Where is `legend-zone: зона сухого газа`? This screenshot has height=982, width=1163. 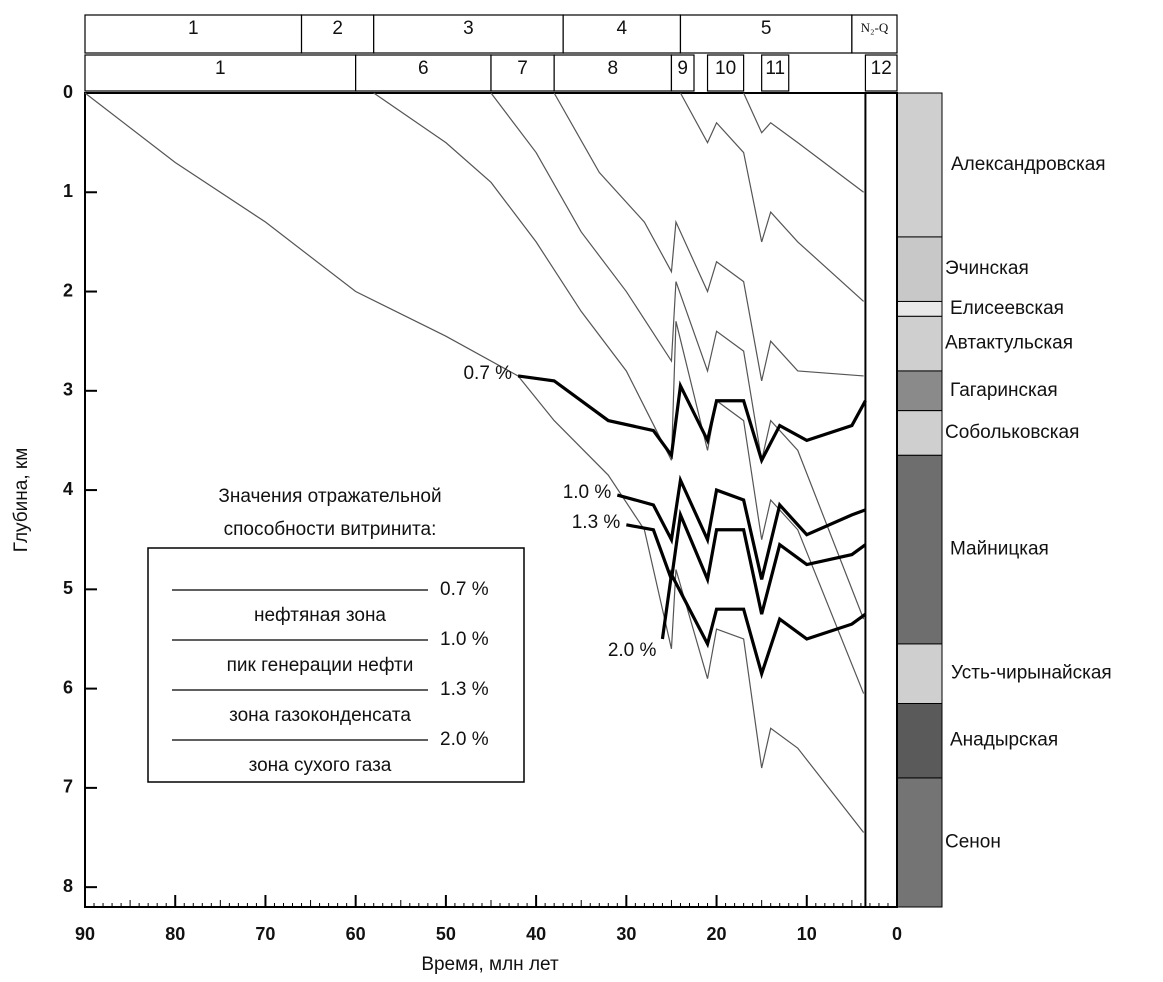
legend-zone: зона сухого газа is located at coordinates (320, 765).